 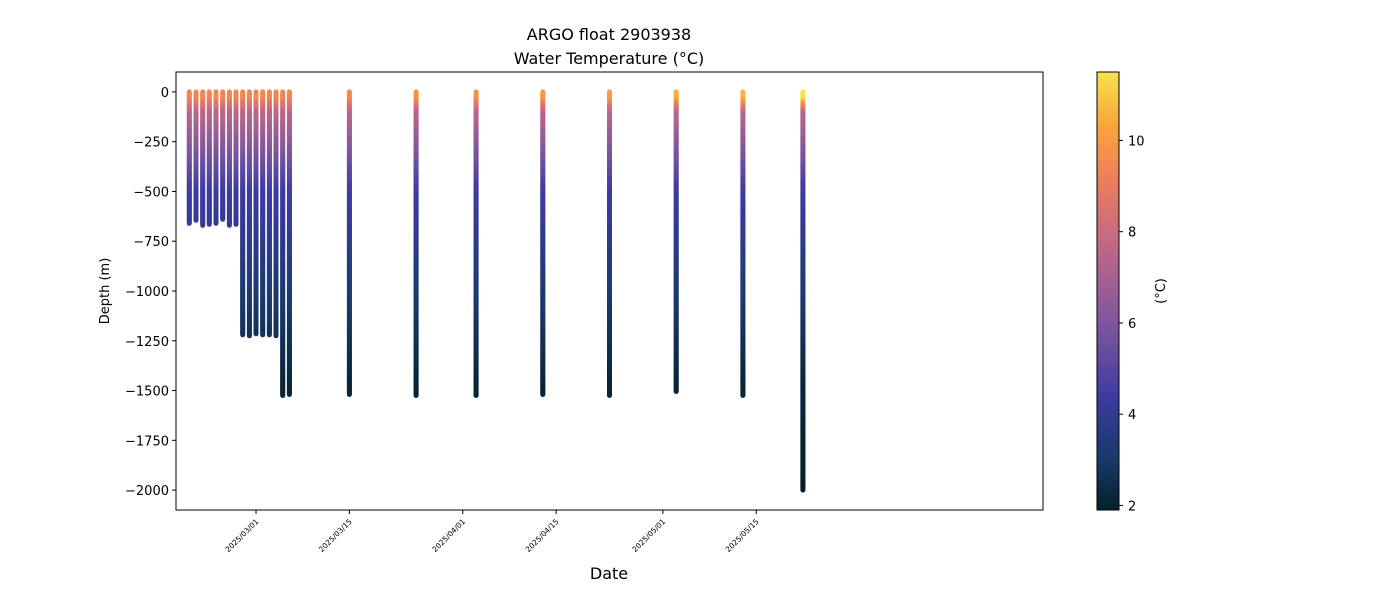 What do you see at coordinates (335, 535) in the screenshot?
I see `x-tick-label: 2025/03/15` at bounding box center [335, 535].